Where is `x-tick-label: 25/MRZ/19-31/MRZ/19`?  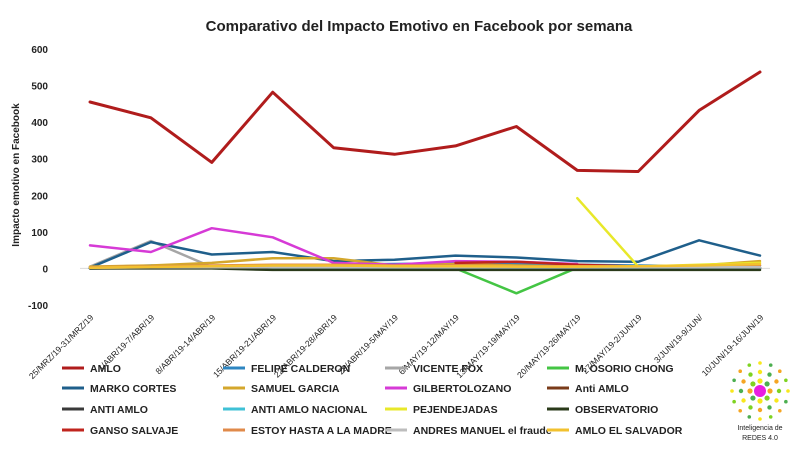 x-tick-label: 25/MRZ/19-31/MRZ/19 is located at coordinates (61, 346).